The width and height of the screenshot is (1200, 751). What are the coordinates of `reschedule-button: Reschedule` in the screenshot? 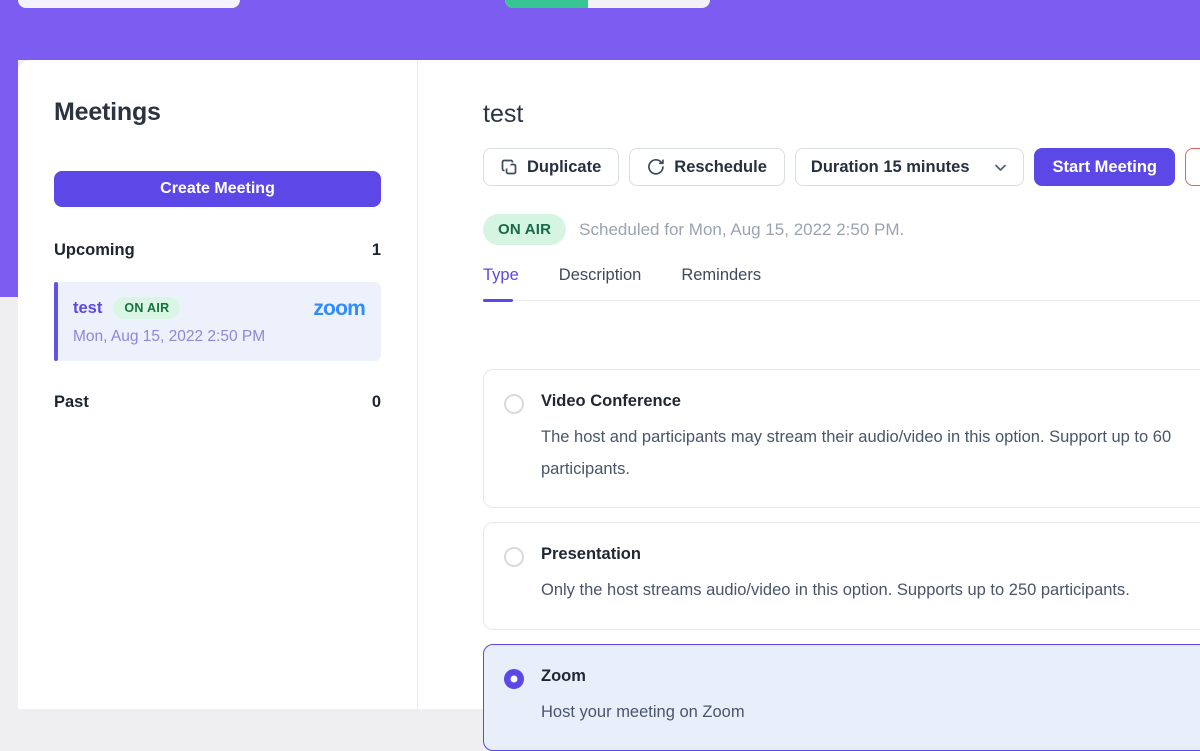 It's located at (707, 167).